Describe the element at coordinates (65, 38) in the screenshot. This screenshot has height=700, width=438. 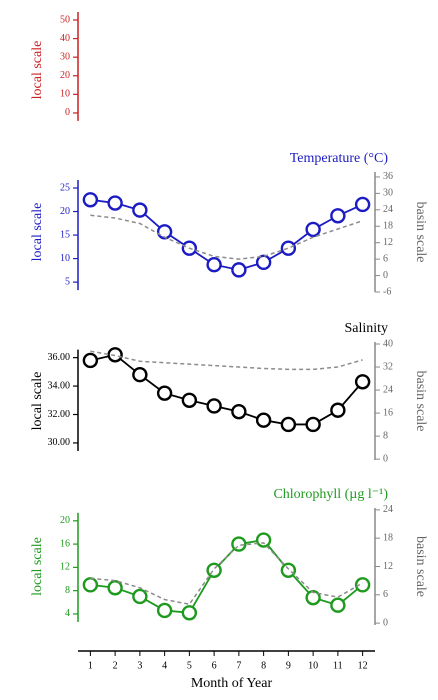
I see `y-tick-label: 40` at that location.